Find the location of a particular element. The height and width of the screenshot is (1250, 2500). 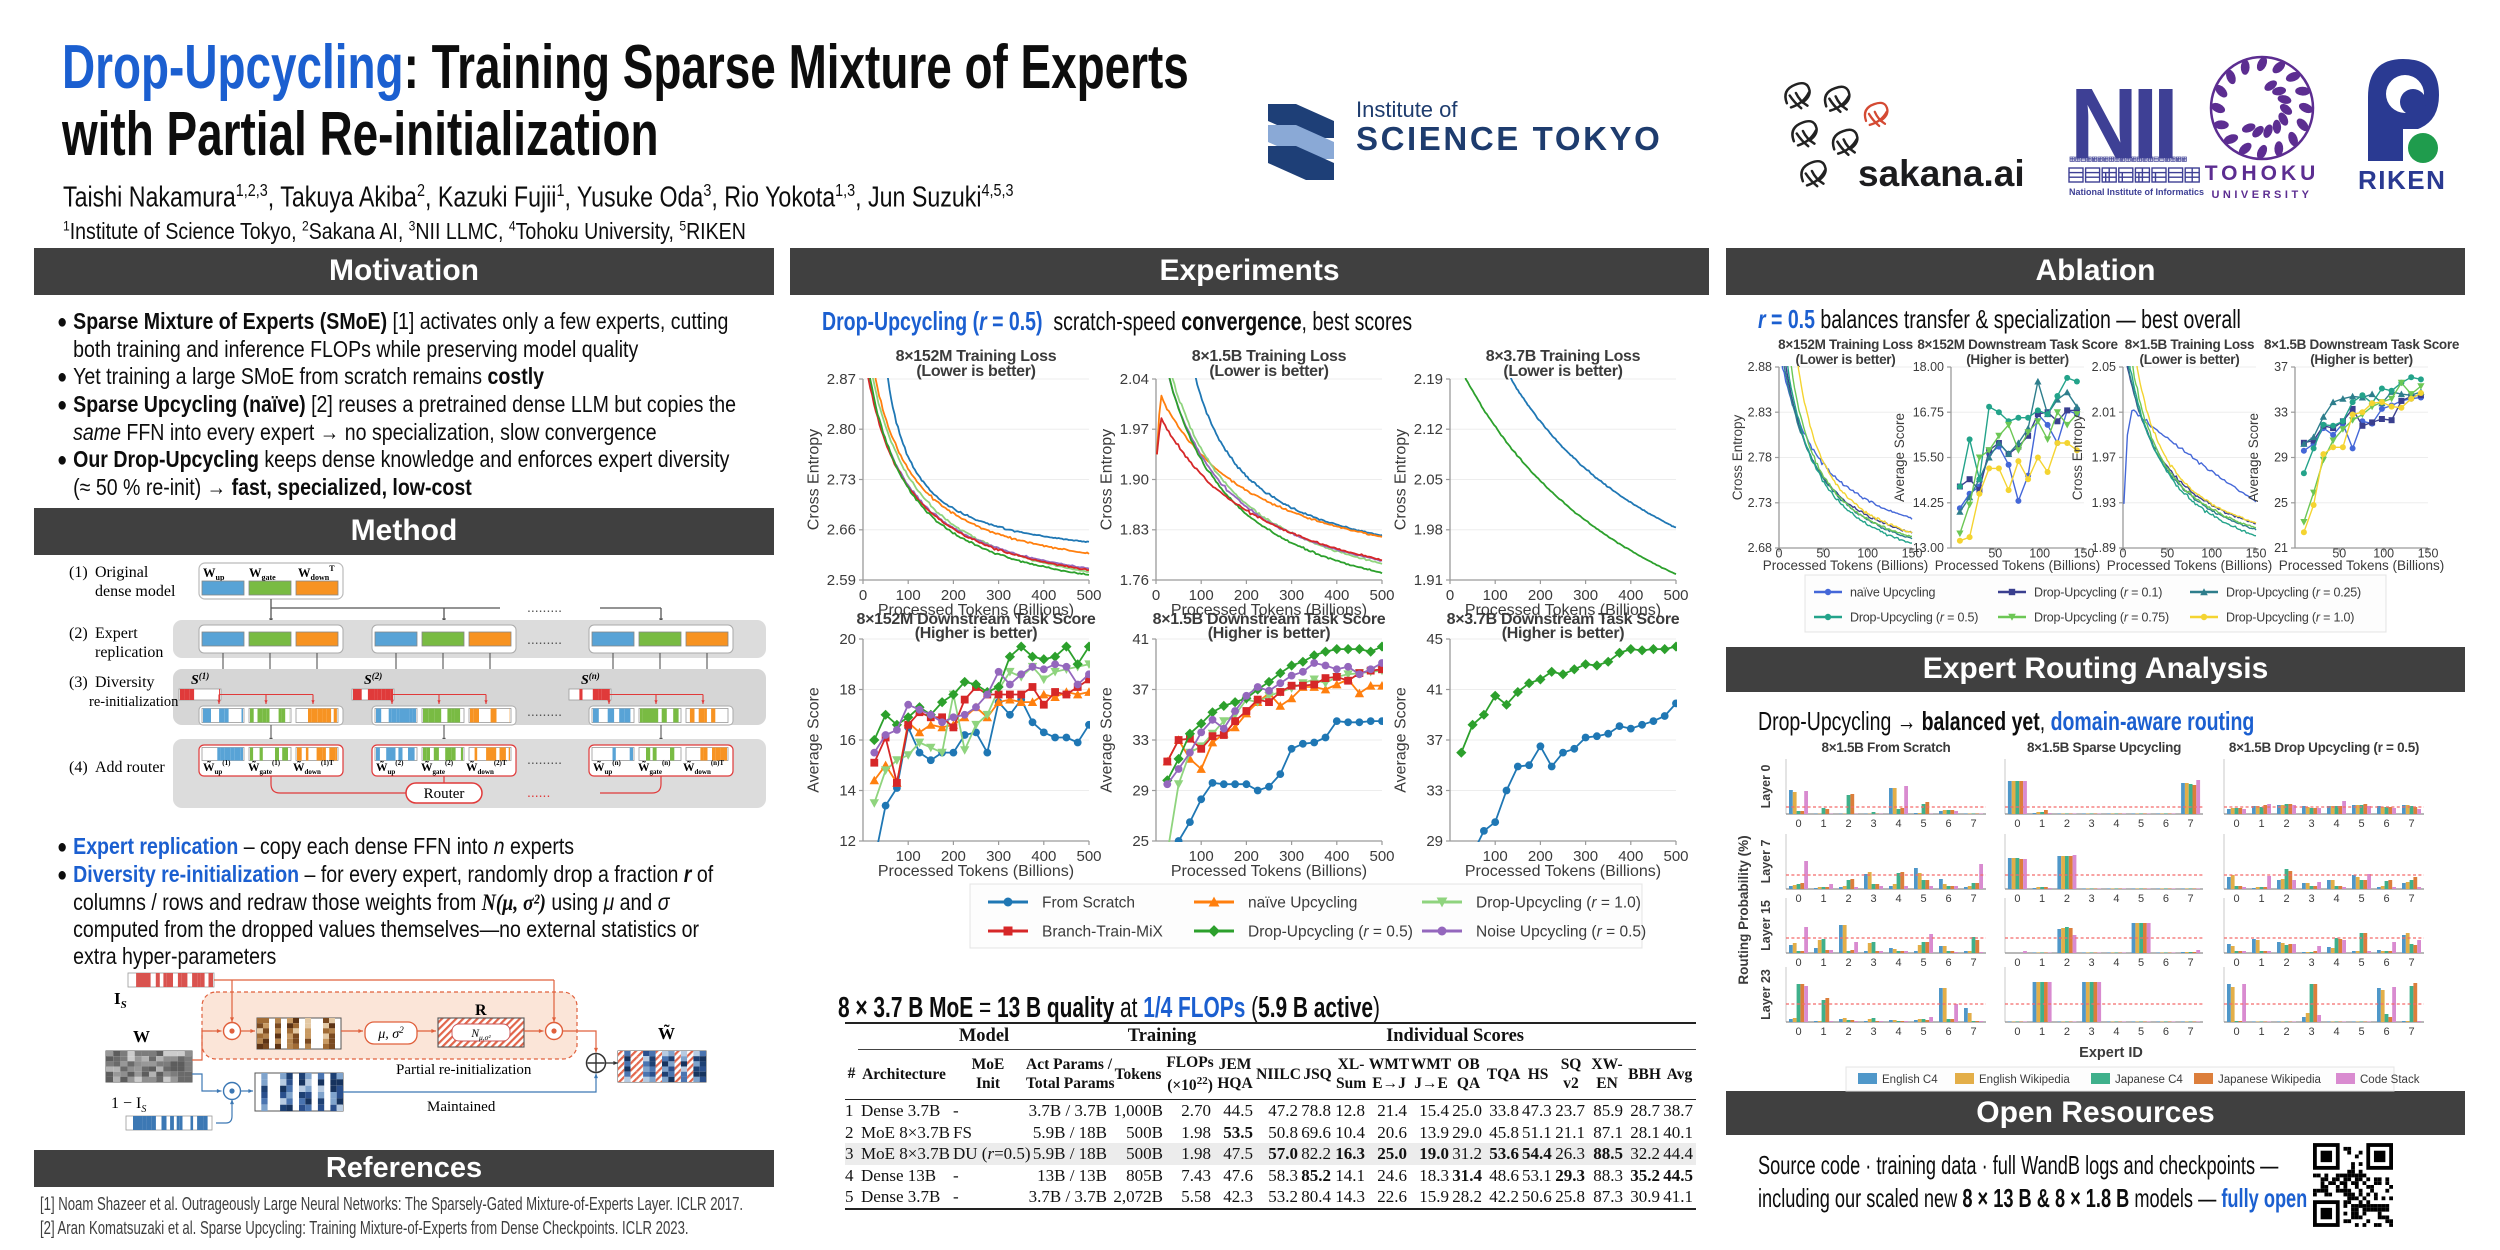

svg-text: Layer 0 is located at coordinates (1766, 787).